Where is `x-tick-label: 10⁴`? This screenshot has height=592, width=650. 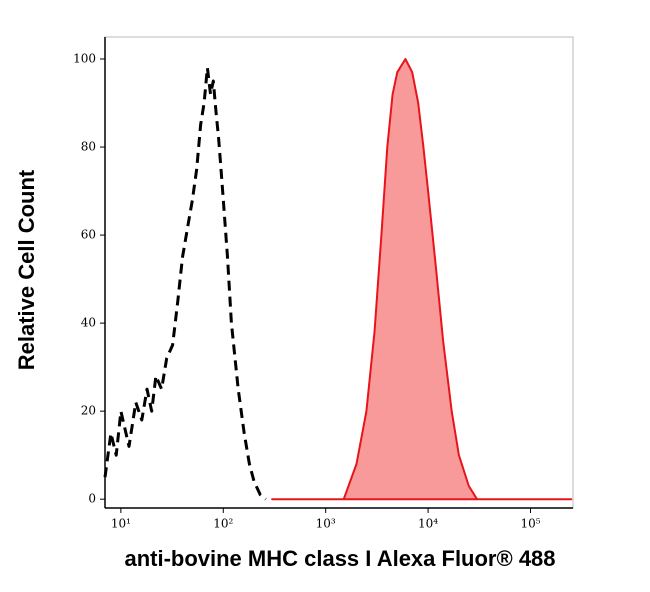
x-tick-label: 10⁴ is located at coordinates (428, 524).